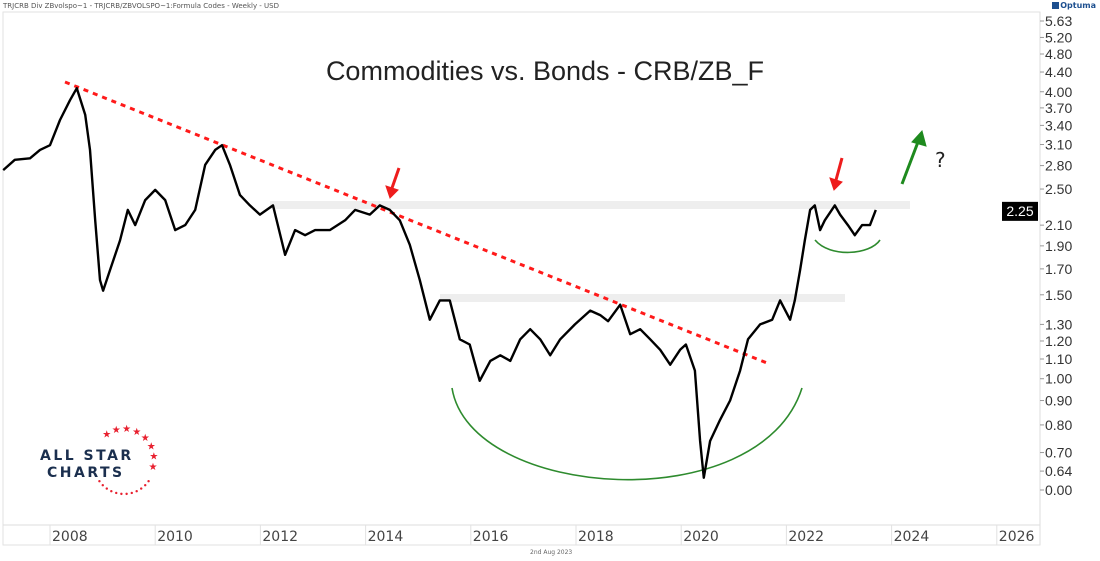  Describe the element at coordinates (87, 456) in the screenshot. I see `logo-line1: ALL STAR` at that location.